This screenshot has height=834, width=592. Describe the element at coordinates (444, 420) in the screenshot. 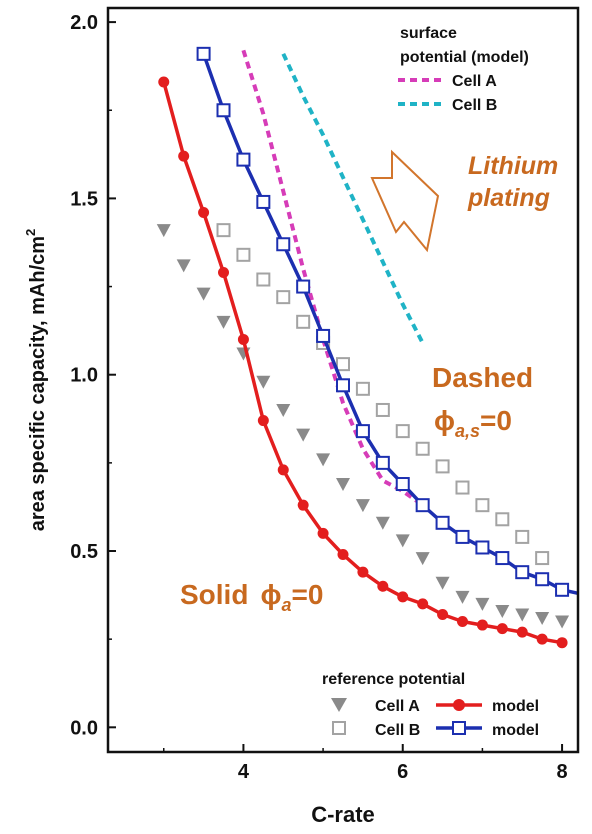

I see `dashed-phi: ϕ` at that location.